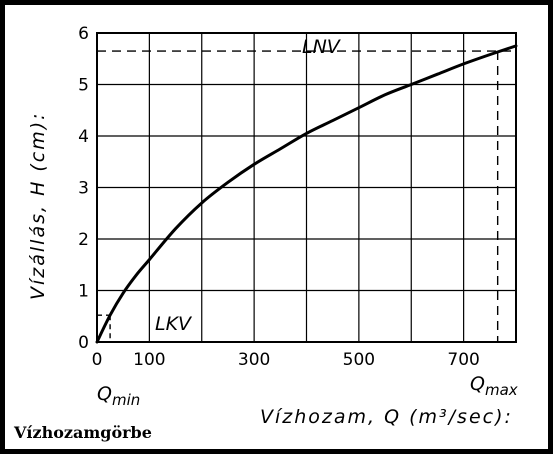 The height and width of the screenshot is (454, 553). Describe the element at coordinates (83, 240) in the screenshot. I see `y-tick-label: 2` at that location.